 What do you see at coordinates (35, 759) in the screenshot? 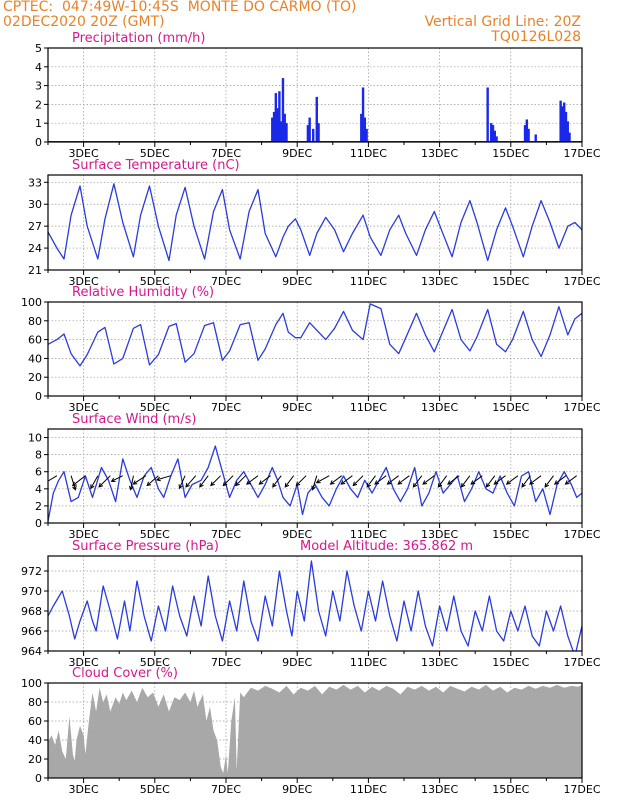
I see `y-tick-label: 20` at bounding box center [35, 759].